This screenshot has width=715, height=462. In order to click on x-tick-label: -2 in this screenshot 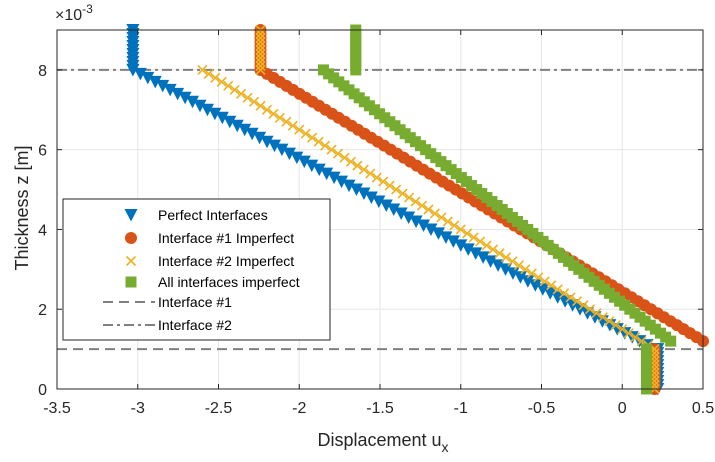, I will do `click(299, 408)`.